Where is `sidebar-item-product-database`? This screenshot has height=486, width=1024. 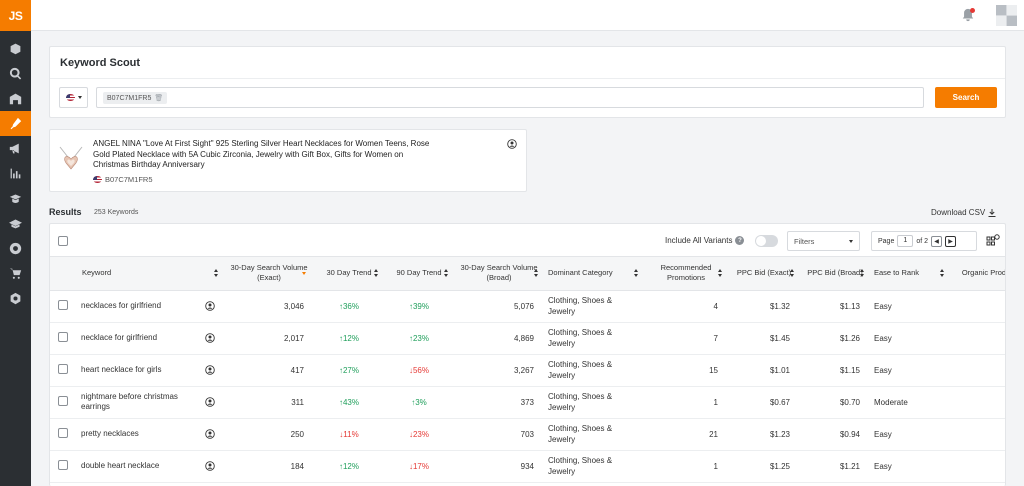
sidebar-item-product-database is located at coordinates (15, 48).